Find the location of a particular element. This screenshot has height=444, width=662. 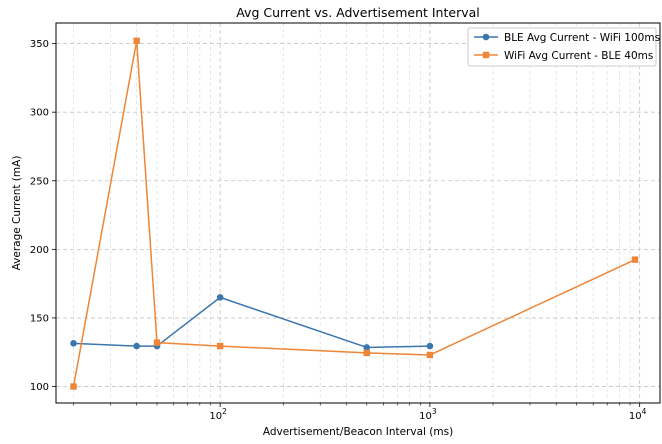

y-tick-label: 200 is located at coordinates (39, 250).